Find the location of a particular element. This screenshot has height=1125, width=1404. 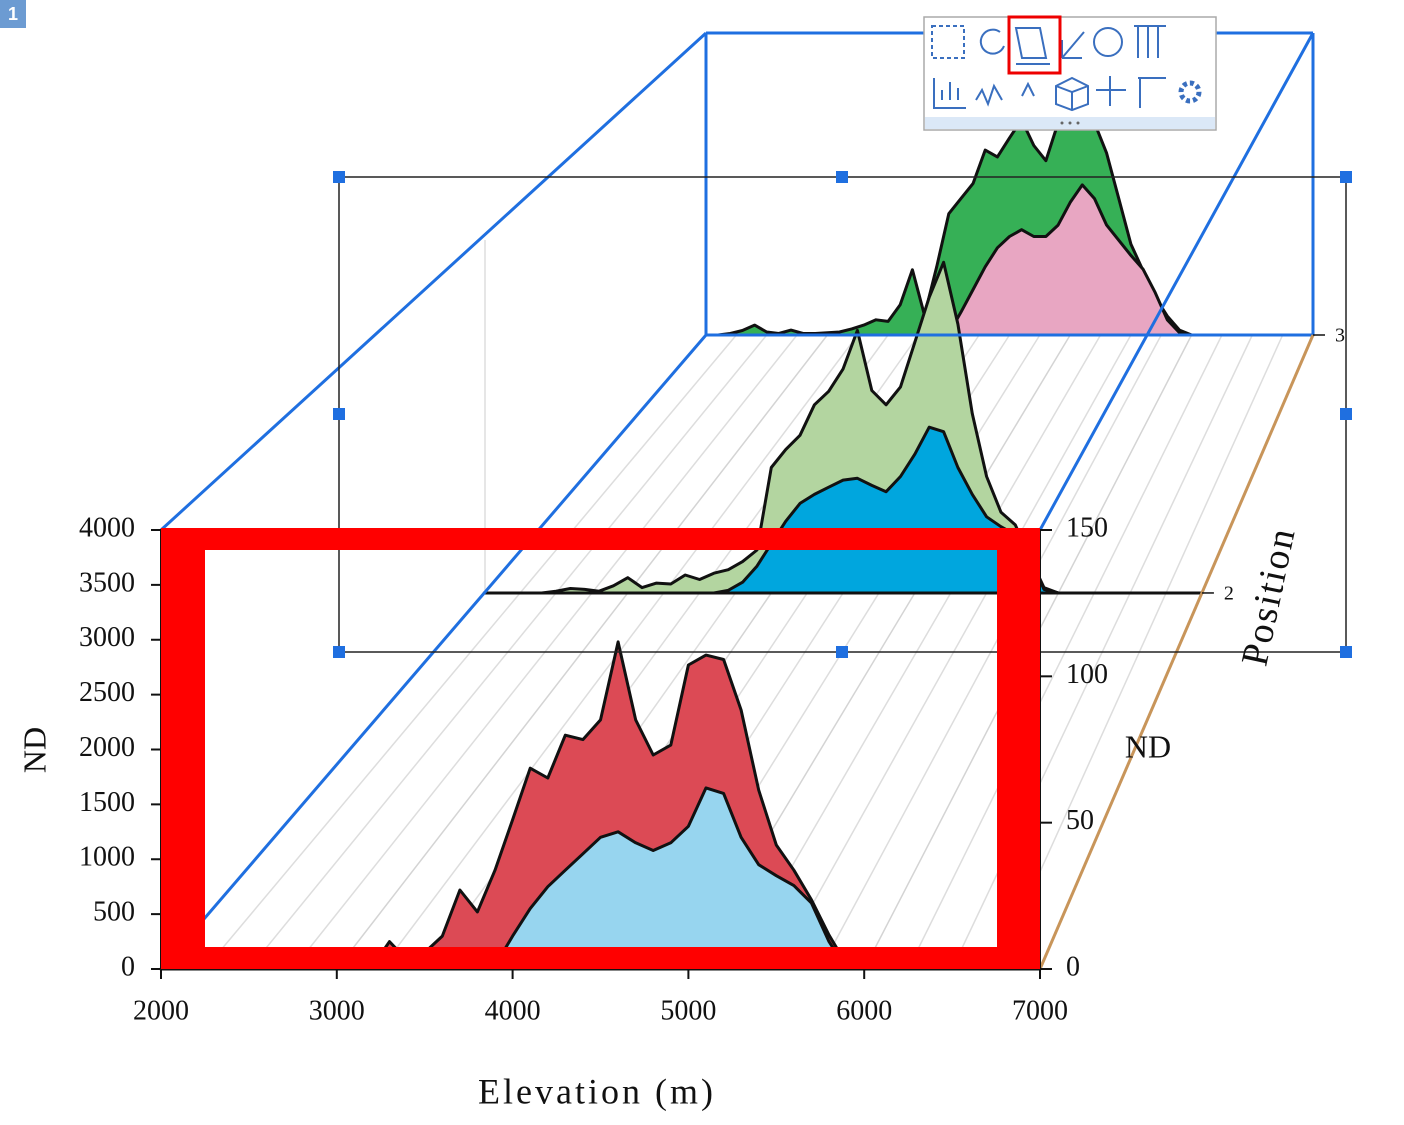

z-tick-label: 3 is located at coordinates (1340, 336).